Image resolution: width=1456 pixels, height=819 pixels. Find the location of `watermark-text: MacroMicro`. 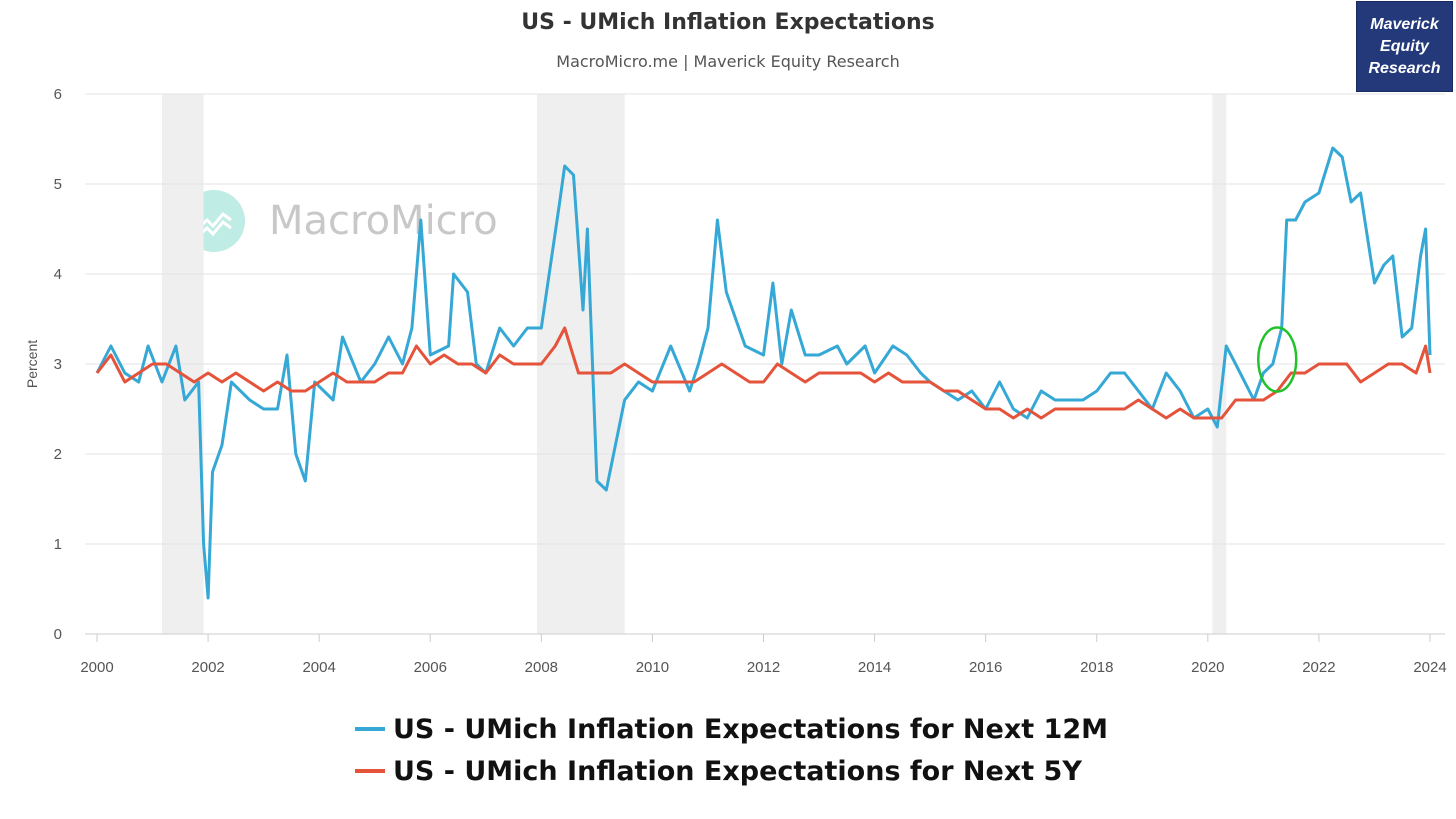

watermark-text: MacroMicro is located at coordinates (383, 221).